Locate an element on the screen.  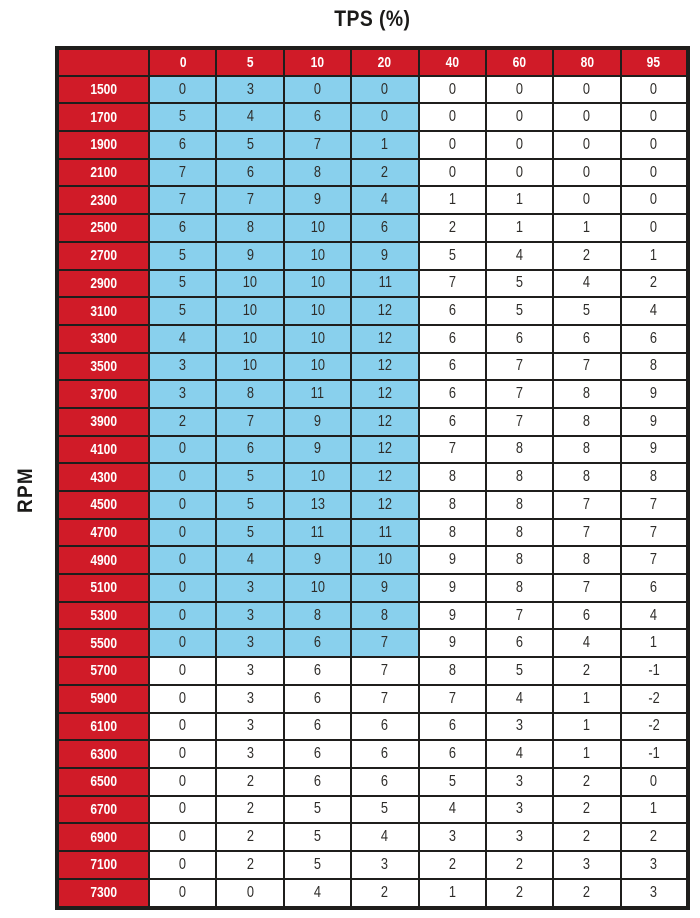
value-cell: 9 is located at coordinates (385, 255).